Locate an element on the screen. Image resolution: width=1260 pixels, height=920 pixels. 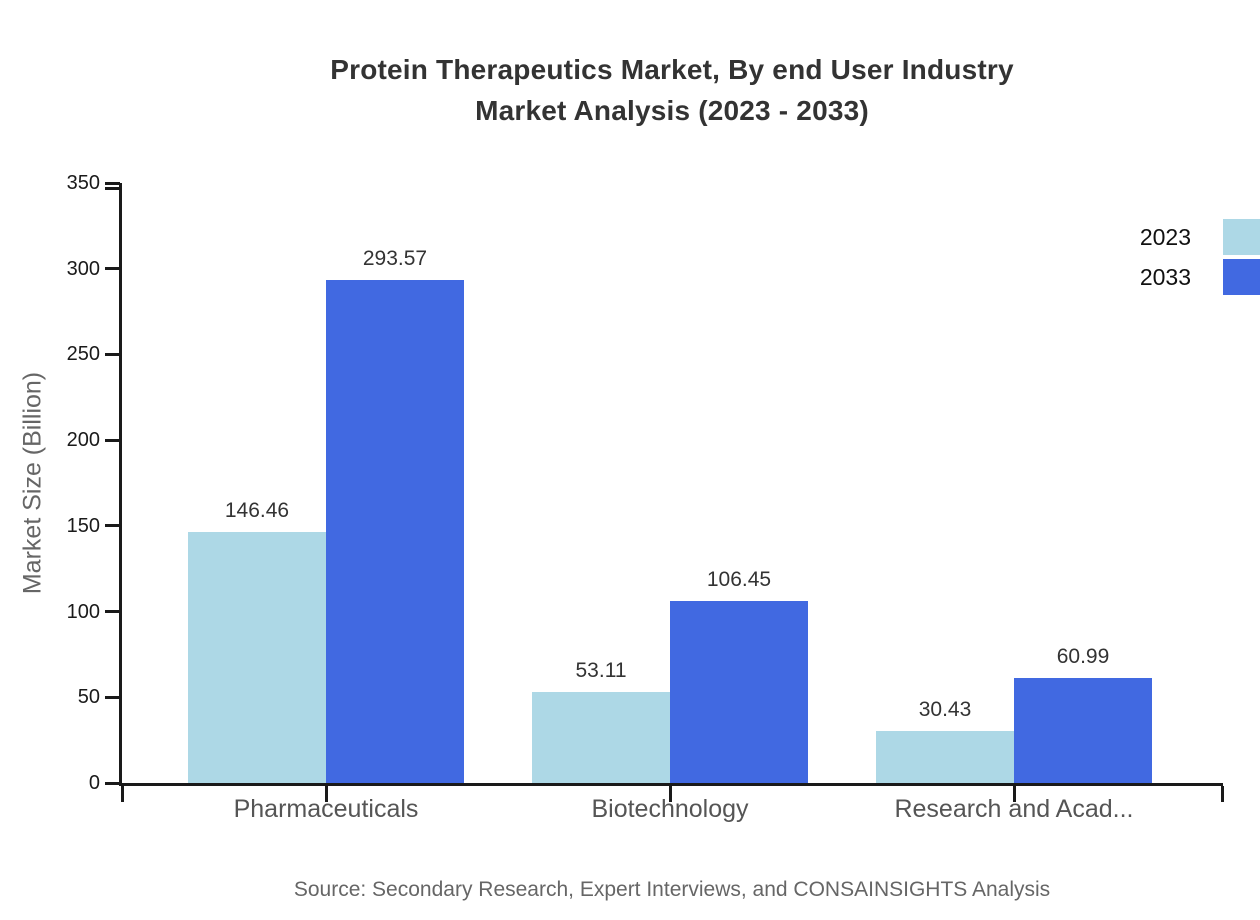
value-label-2033-biotechnology: 106.45 is located at coordinates (739, 579).